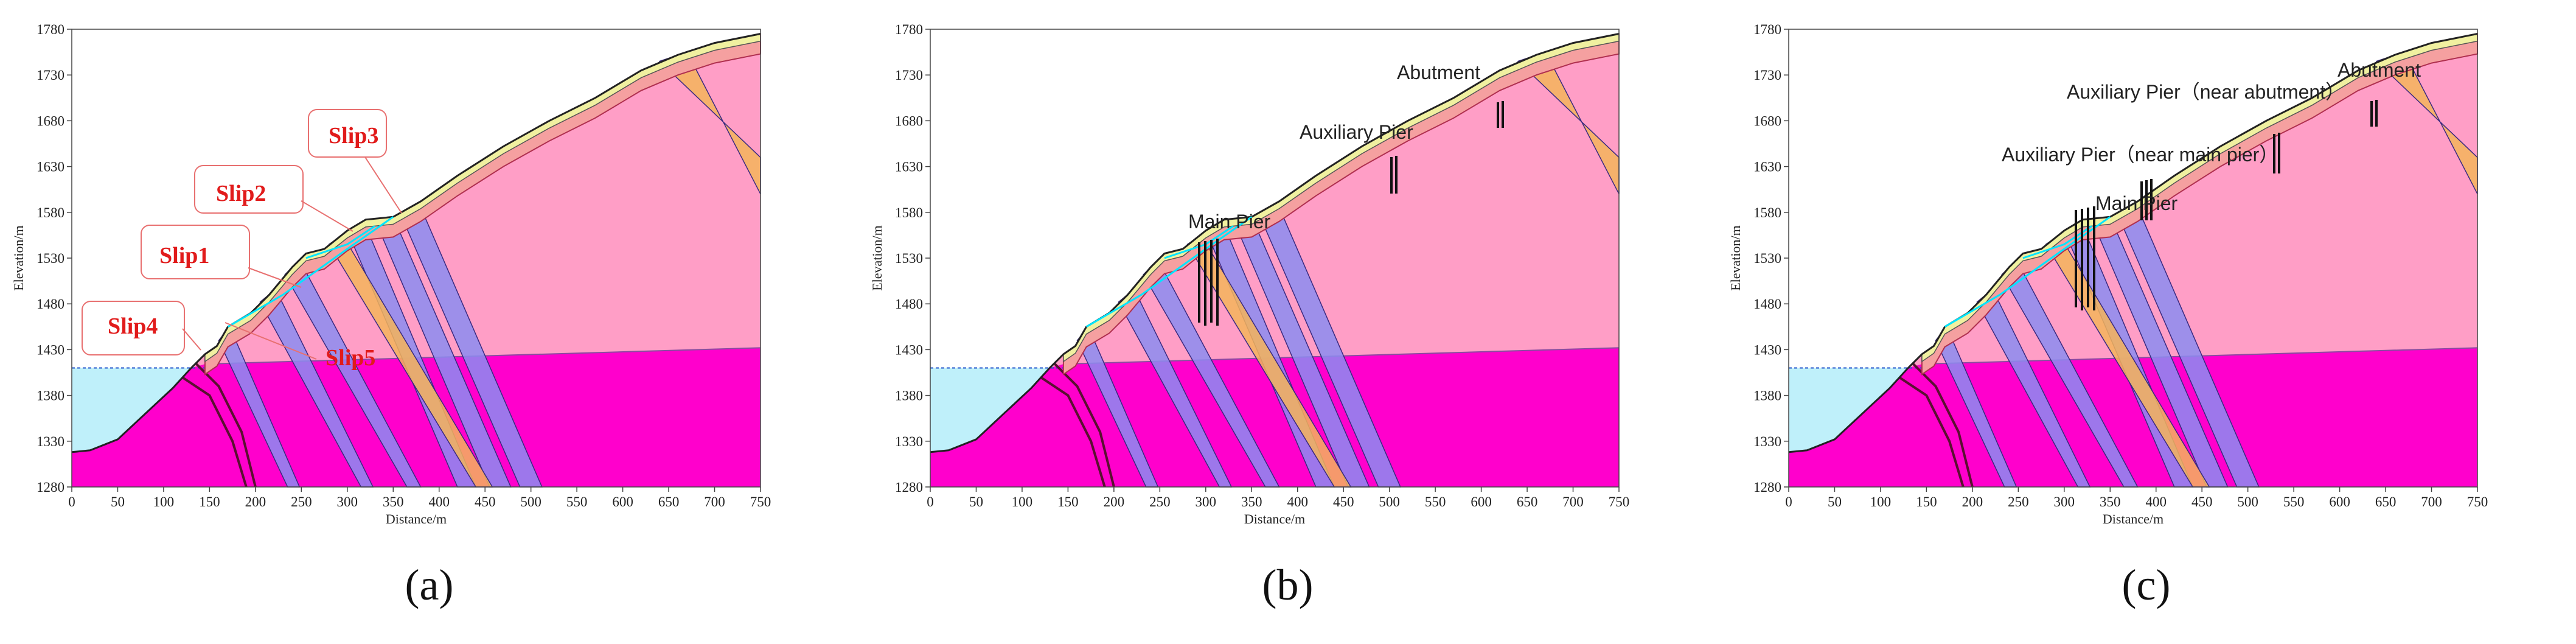 This screenshot has width=2576, height=644. What do you see at coordinates (1438, 72) in the screenshot?
I see `abutment-label: Abutment` at bounding box center [1438, 72].